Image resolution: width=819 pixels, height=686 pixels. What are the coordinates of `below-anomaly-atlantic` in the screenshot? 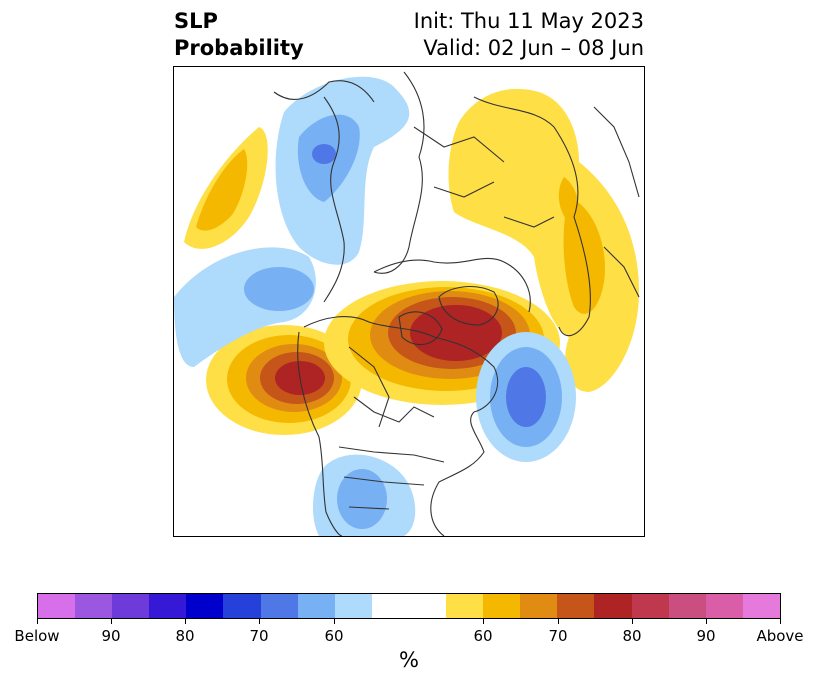 It's located at (526, 397).